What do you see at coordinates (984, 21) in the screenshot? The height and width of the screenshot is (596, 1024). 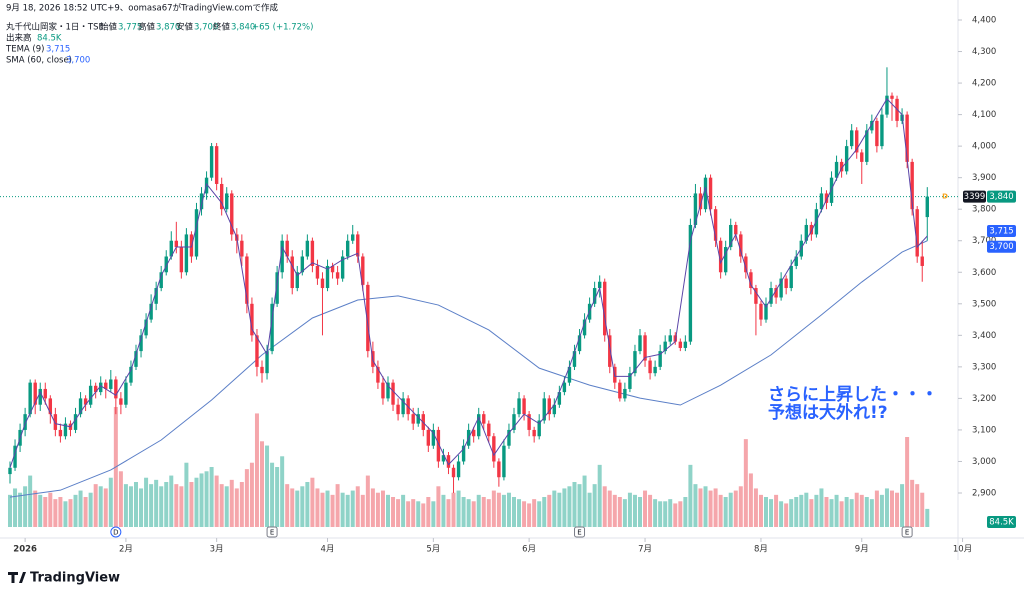 I see `y-tick-label: 4,400` at bounding box center [984, 21].